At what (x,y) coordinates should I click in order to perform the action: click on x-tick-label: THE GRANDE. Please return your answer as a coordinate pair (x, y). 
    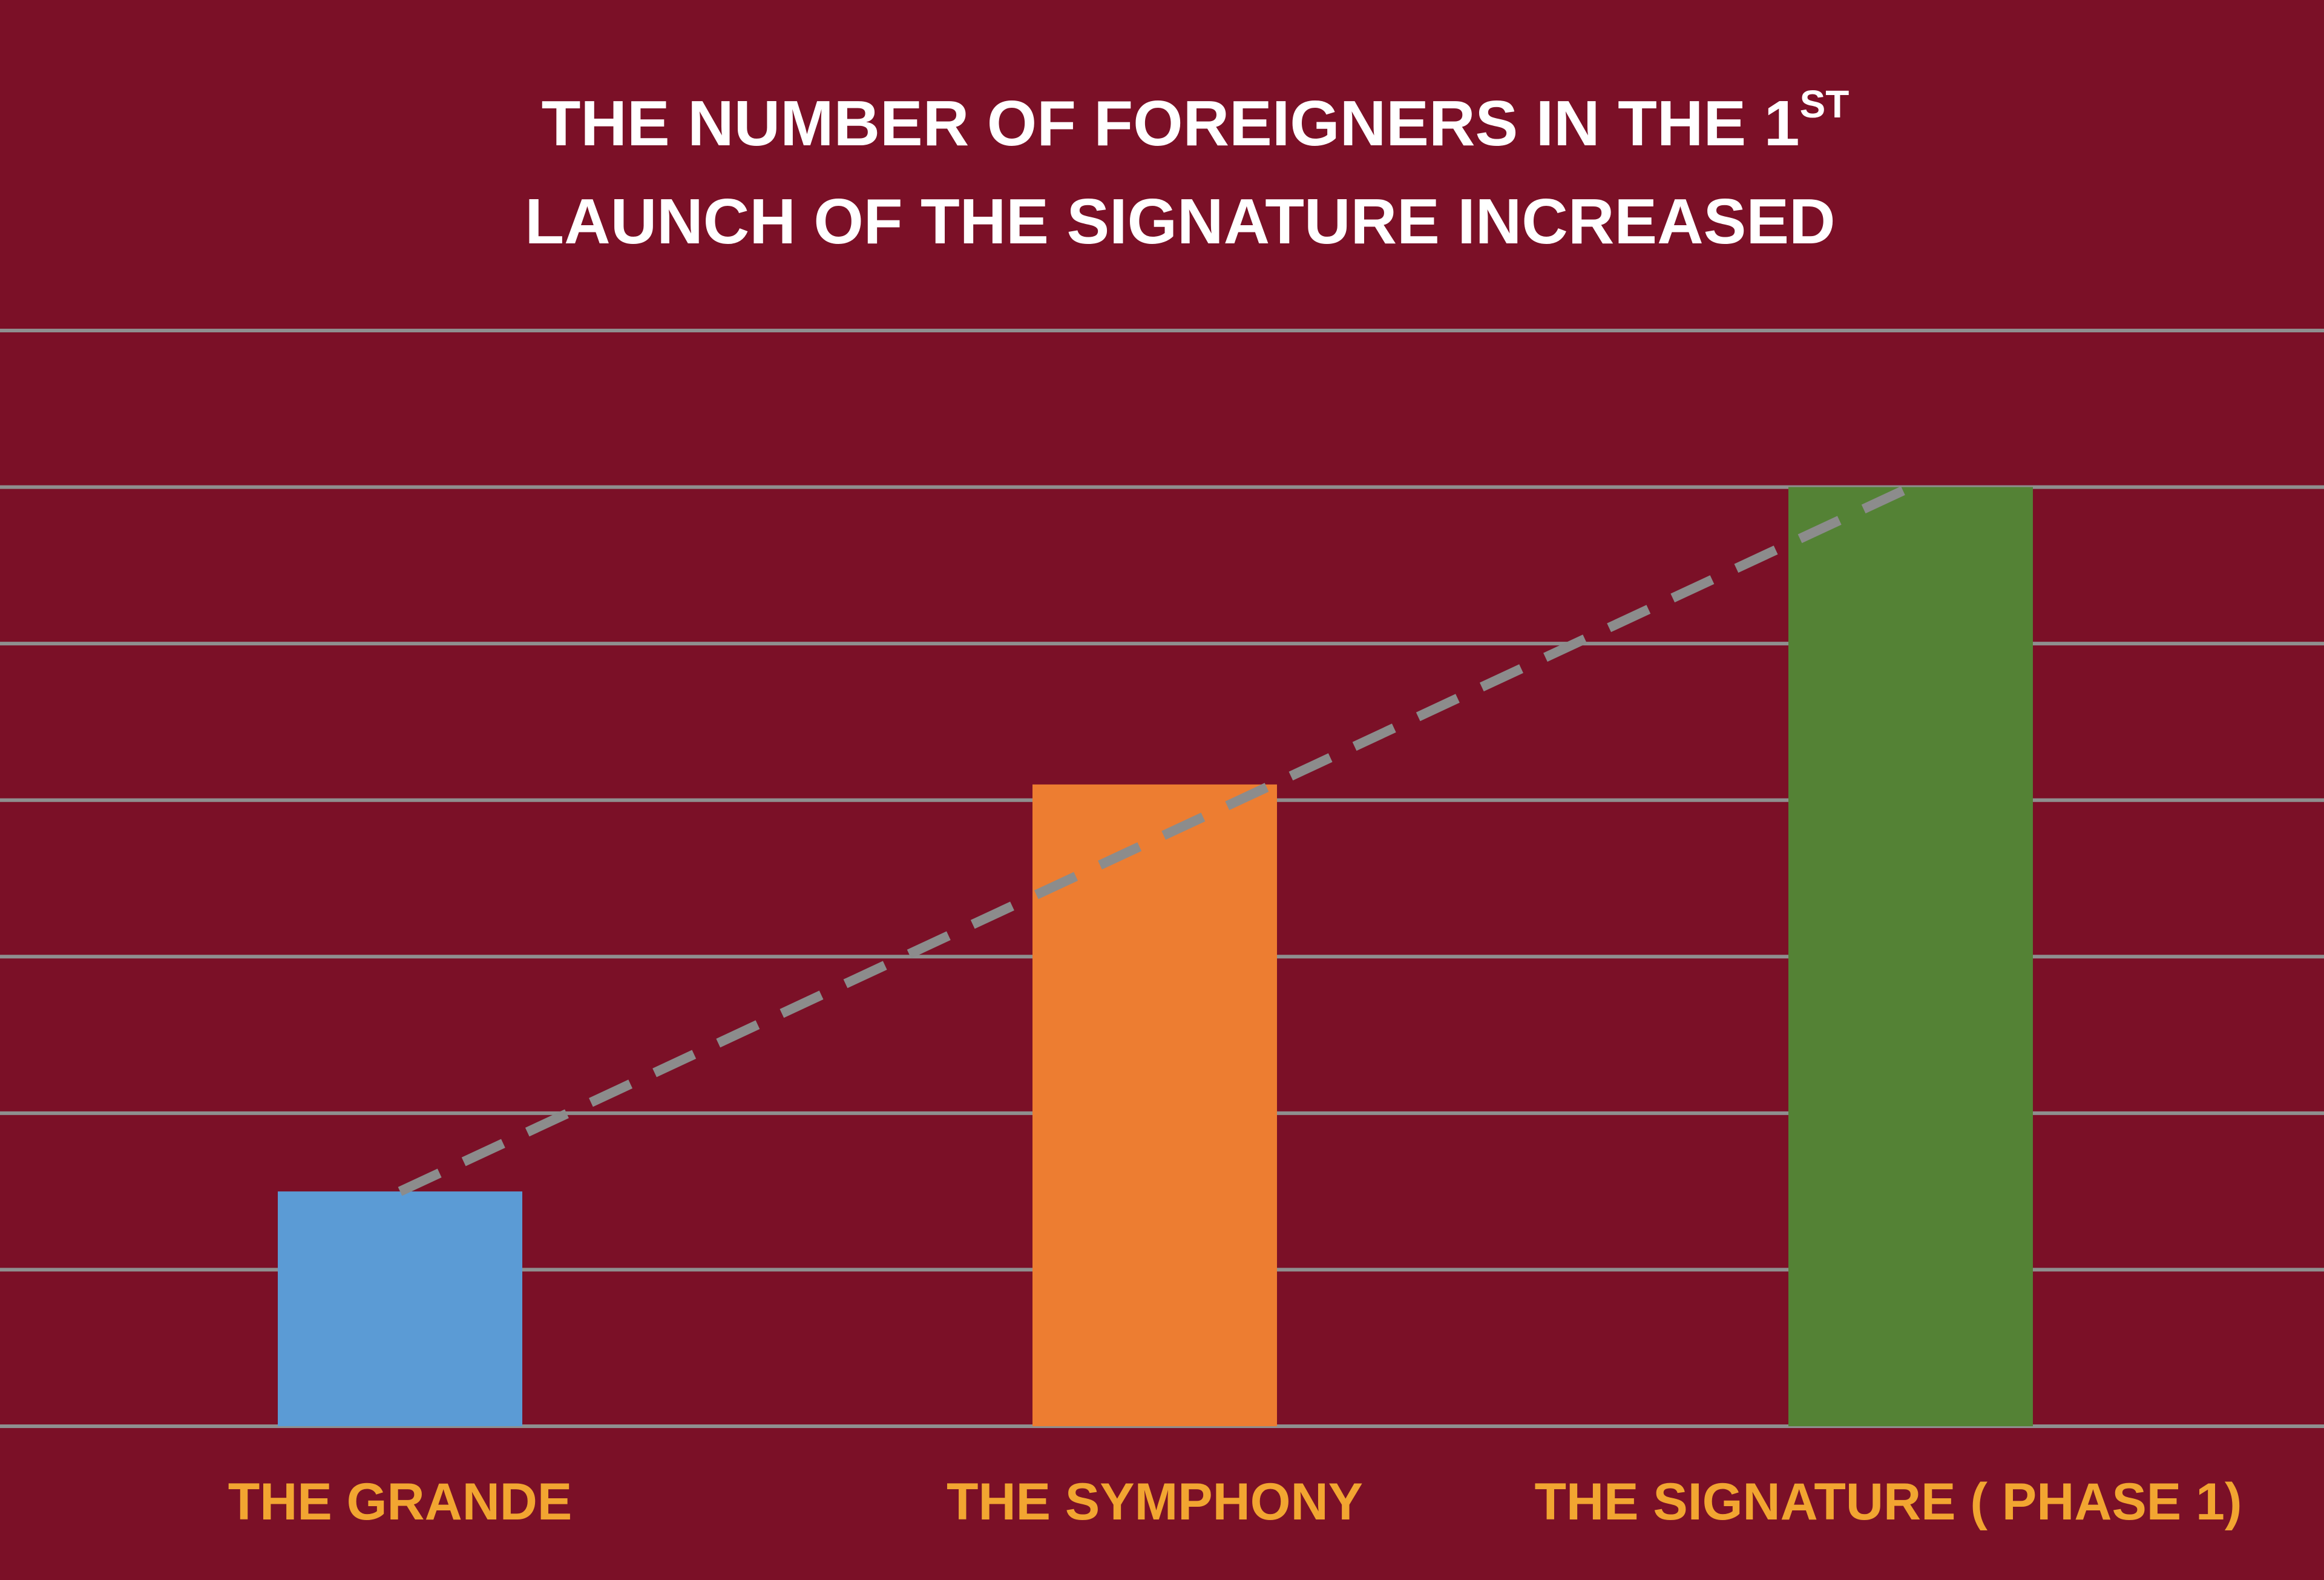
    Looking at the image, I should click on (401, 1502).